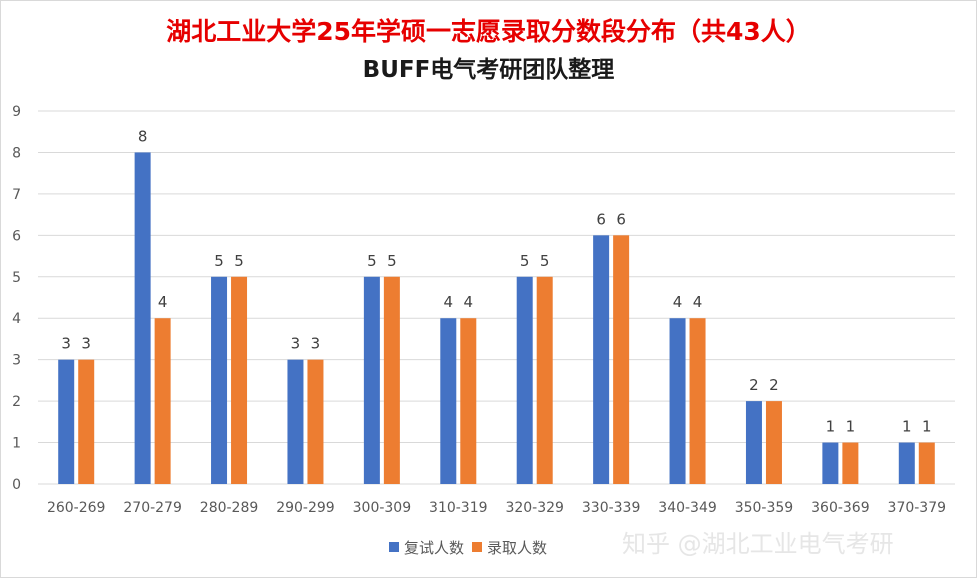 This screenshot has height=578, width=977. What do you see at coordinates (488, 70) in the screenshot?
I see `chart-subtitle: BUFF电气考研团队整理` at bounding box center [488, 70].